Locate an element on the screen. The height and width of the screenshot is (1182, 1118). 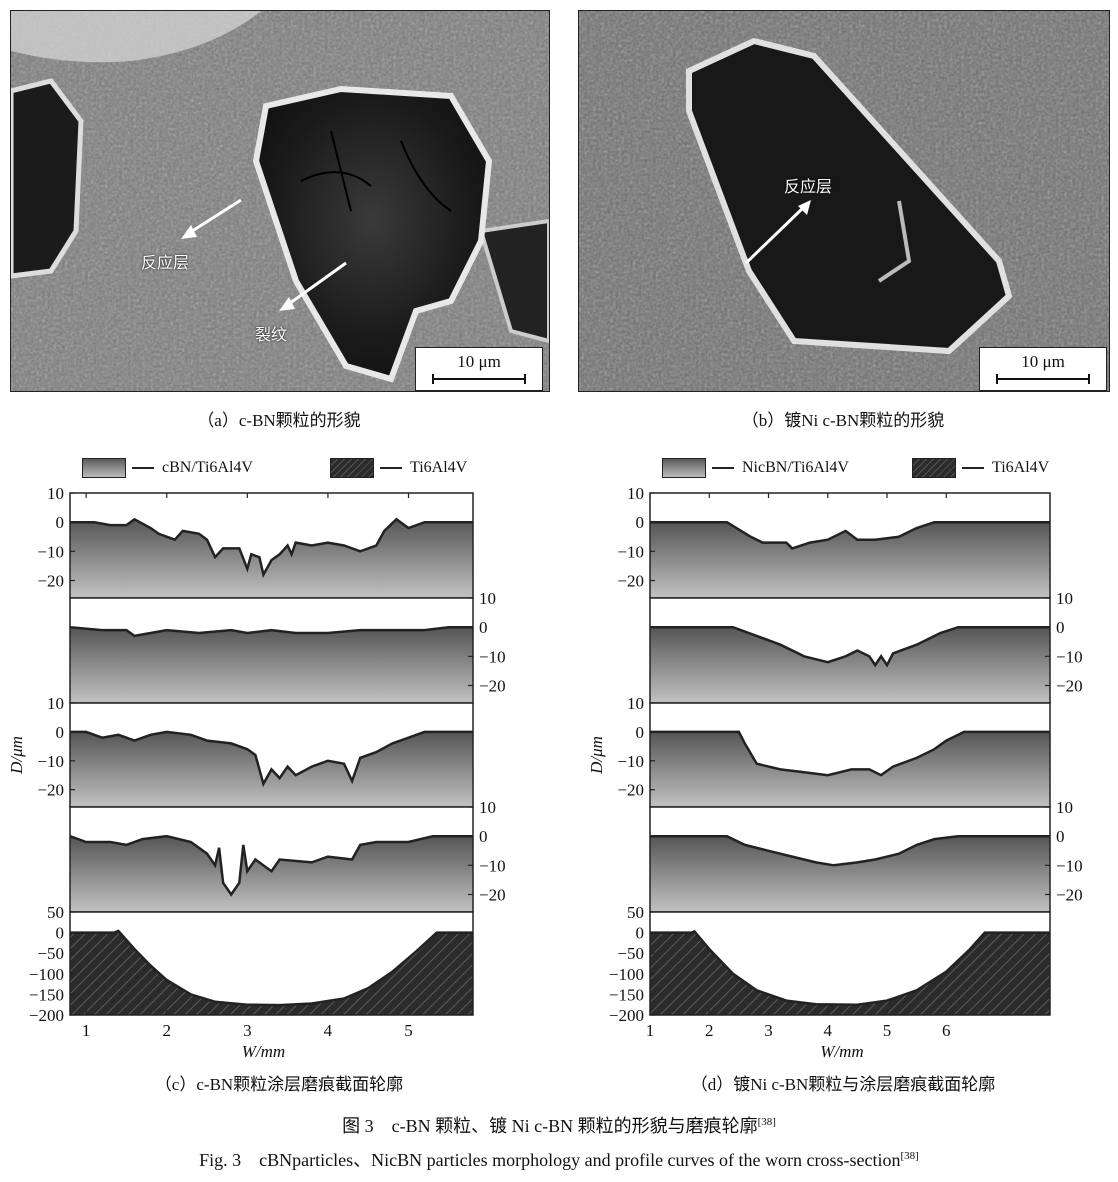
legend-d-item-1: NicBN/Ti6Al4V is located at coordinates (755, 468).